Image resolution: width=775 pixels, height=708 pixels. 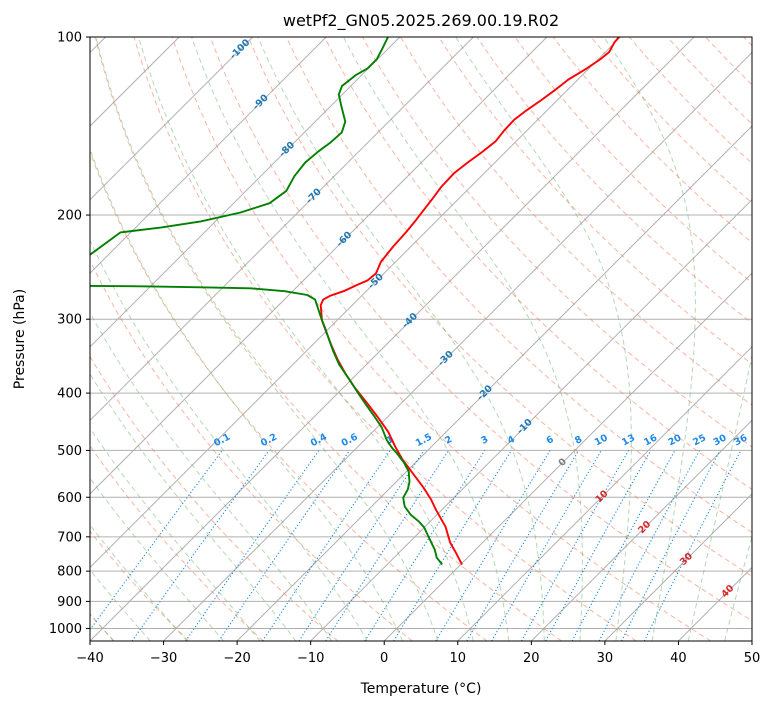 What do you see at coordinates (384, 658) in the screenshot?
I see `x-tick-label: 0` at bounding box center [384, 658].